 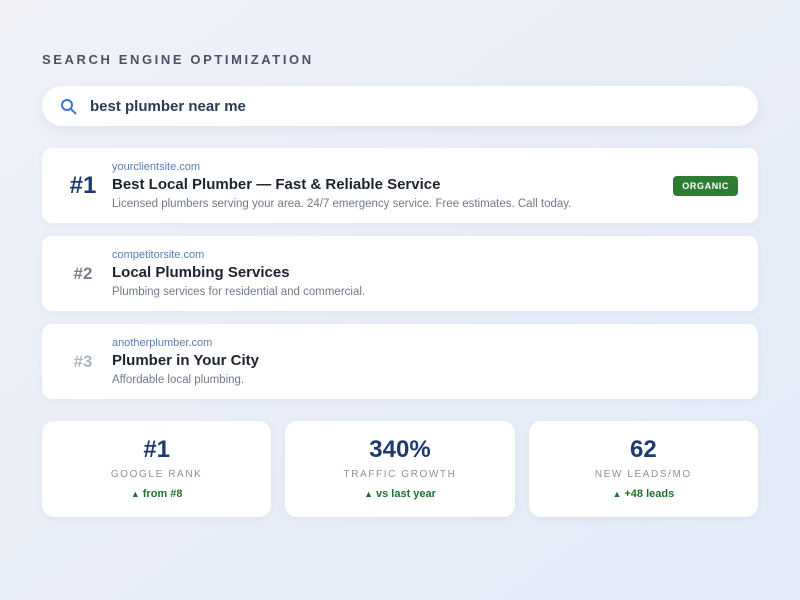 What do you see at coordinates (643, 449) in the screenshot?
I see `stat-value: 62` at bounding box center [643, 449].